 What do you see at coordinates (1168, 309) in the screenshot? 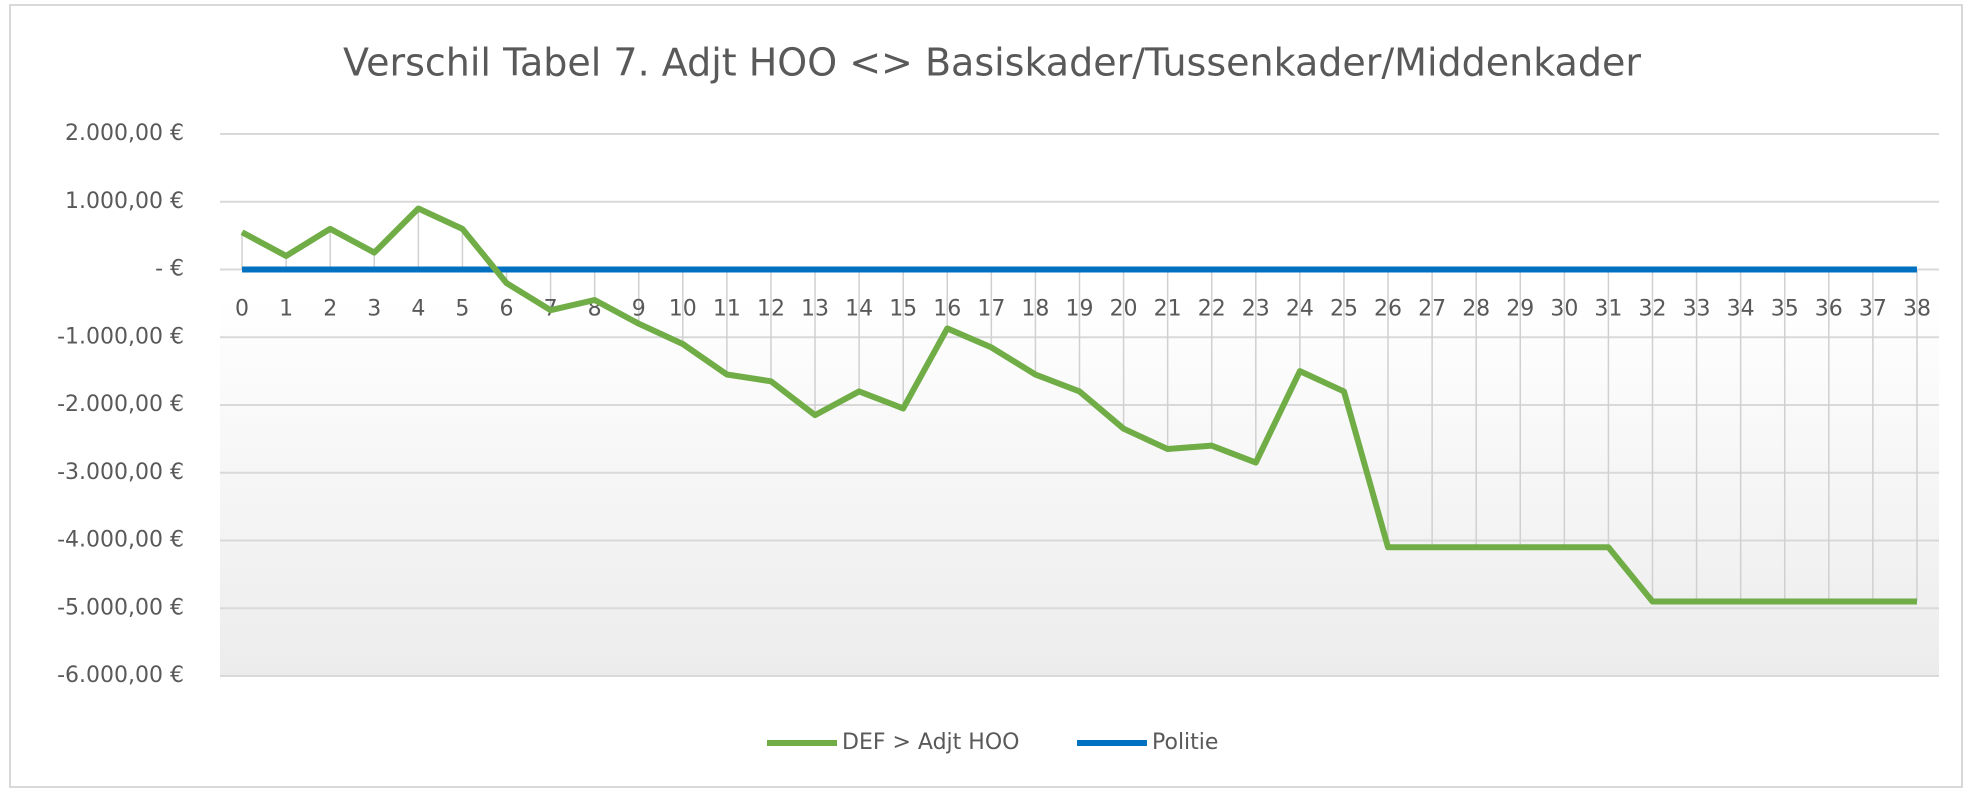
I see `x-tick-label: 21` at bounding box center [1168, 309].